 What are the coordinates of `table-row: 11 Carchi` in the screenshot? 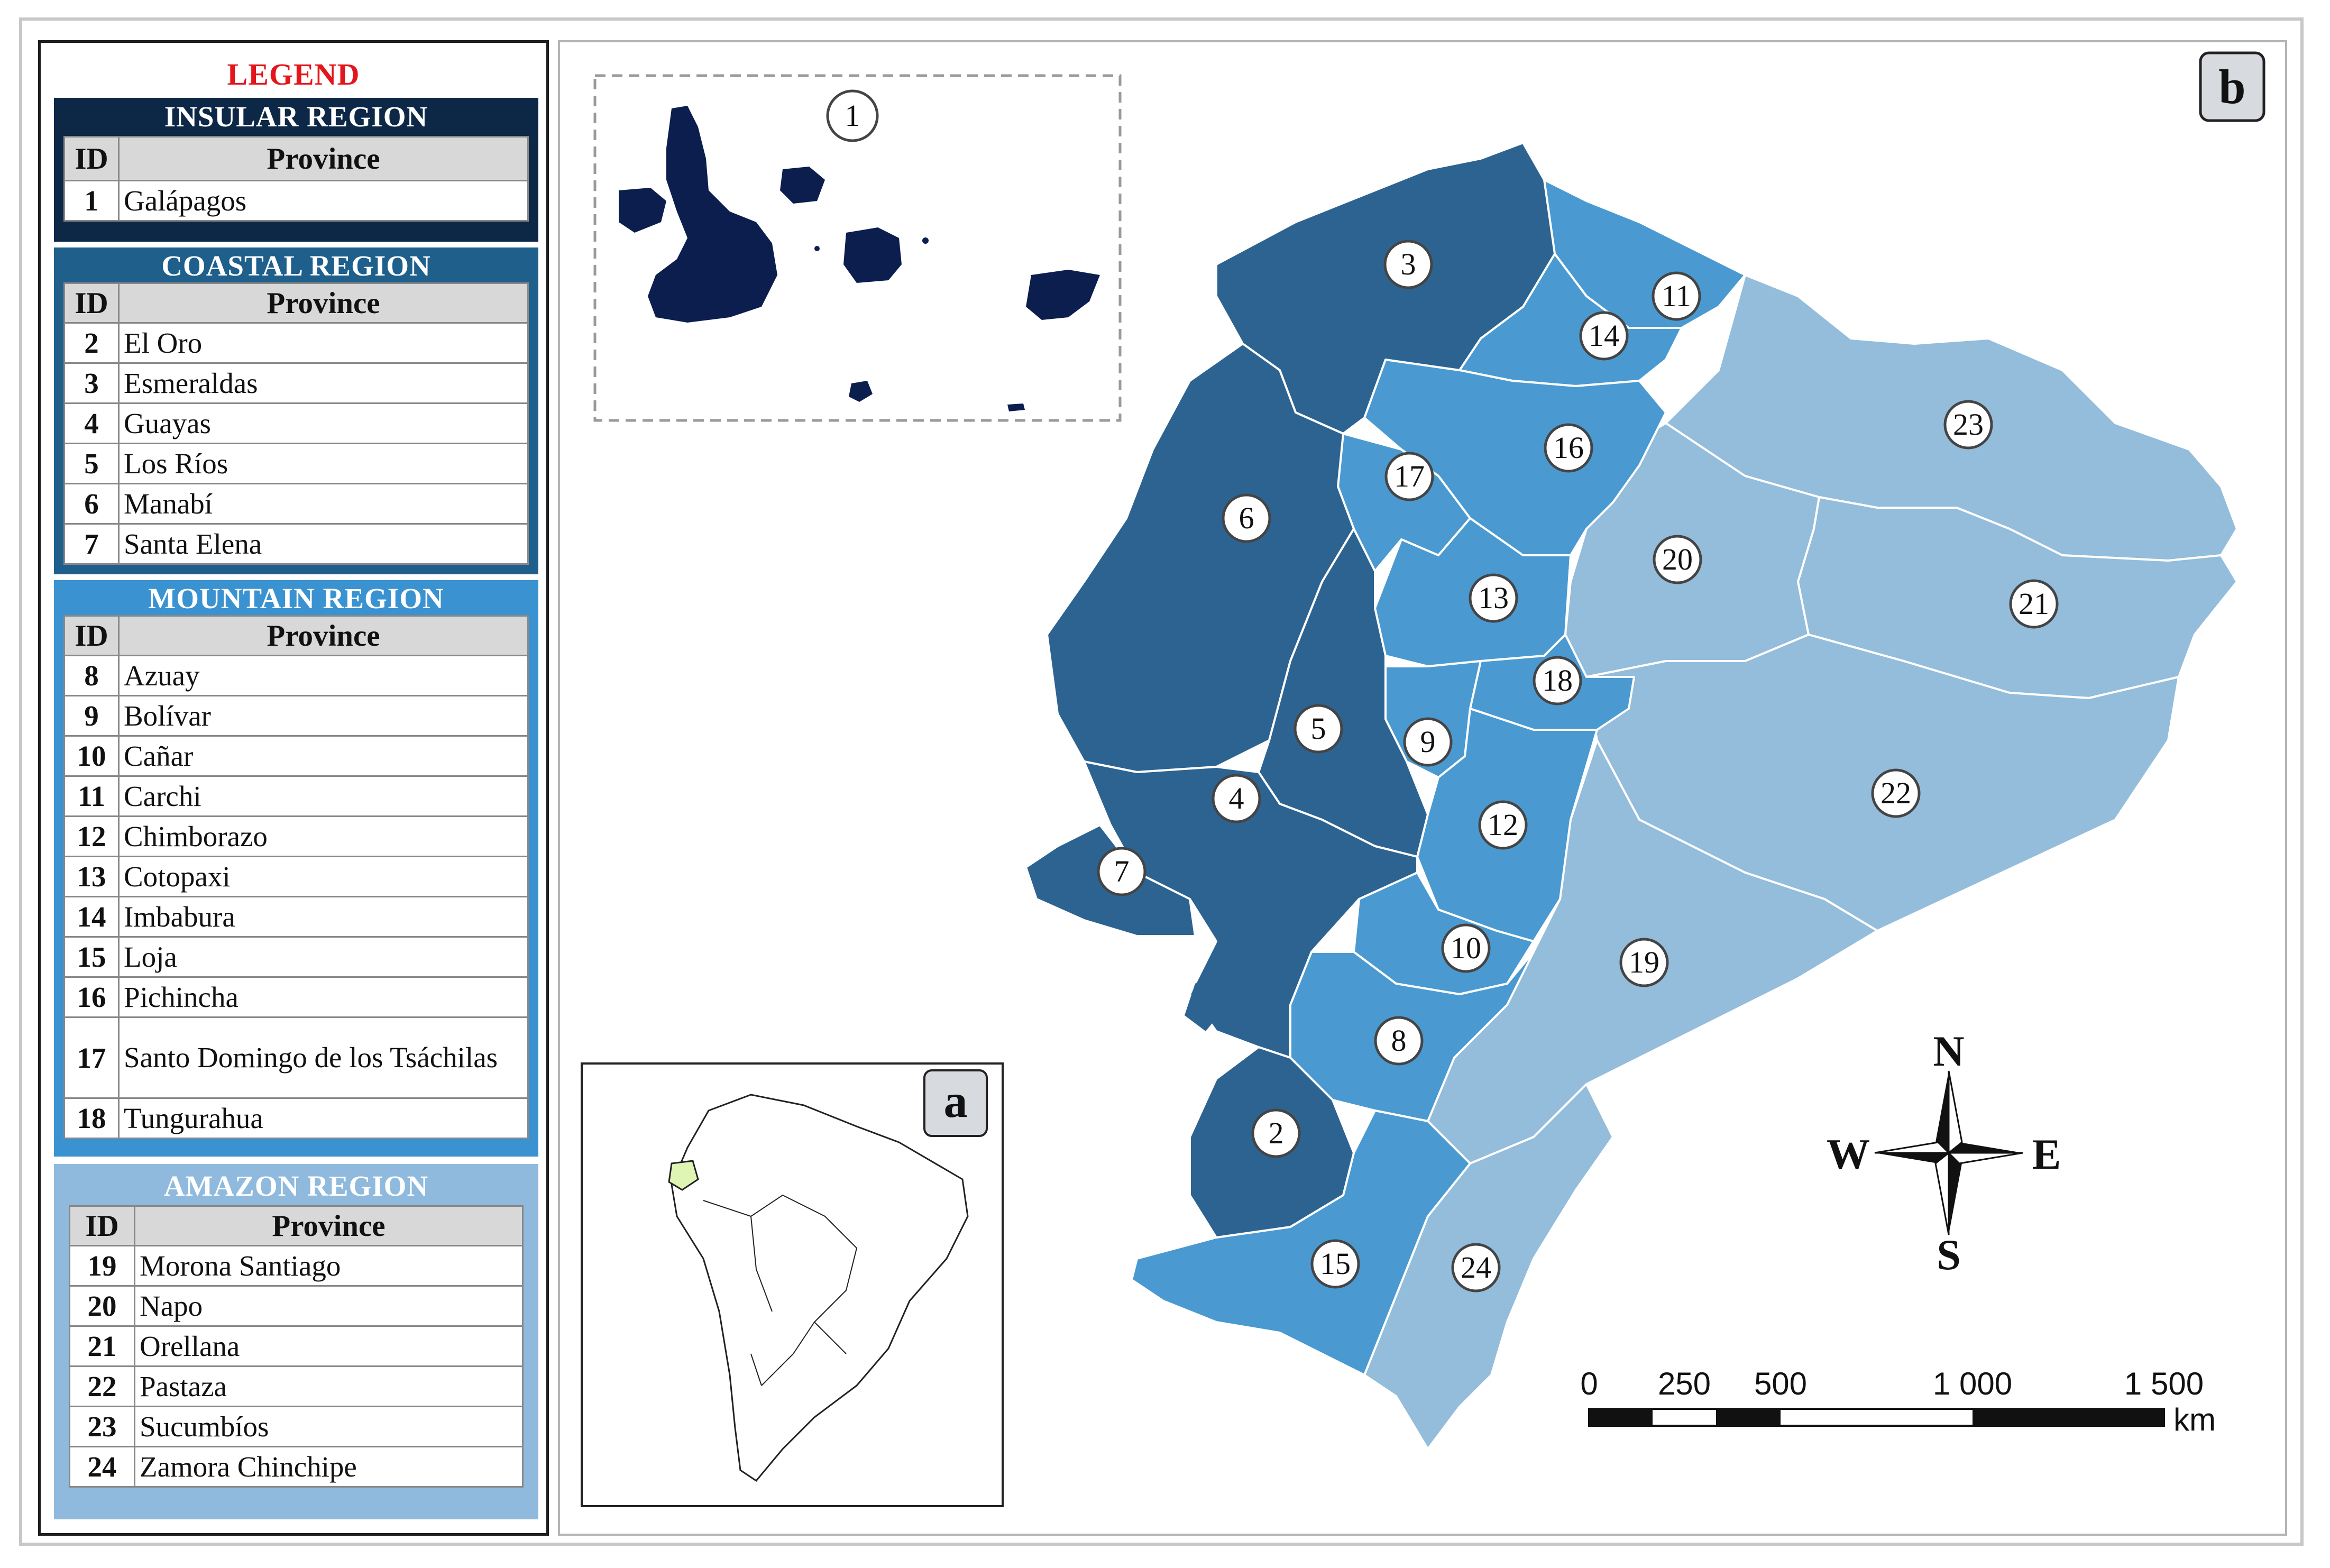 It's located at (296, 796).